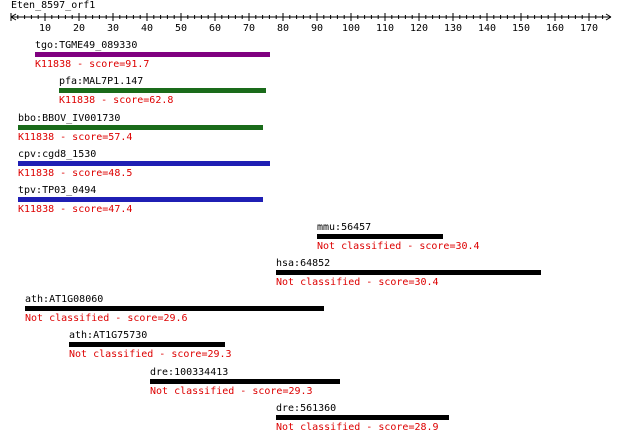 The width and height of the screenshot is (620, 437). Describe the element at coordinates (57, 154) in the screenshot. I see `hit-gene-link: cpv:cgd8_1530` at that location.